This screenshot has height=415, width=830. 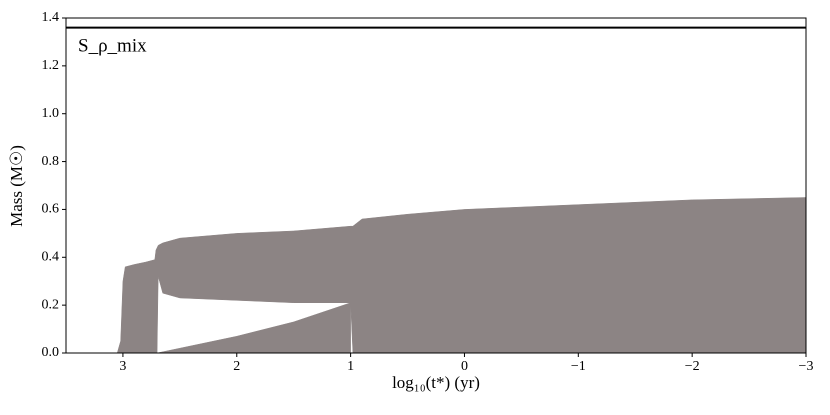 What do you see at coordinates (806, 366) in the screenshot?
I see `x-tick-label: −3` at bounding box center [806, 366].